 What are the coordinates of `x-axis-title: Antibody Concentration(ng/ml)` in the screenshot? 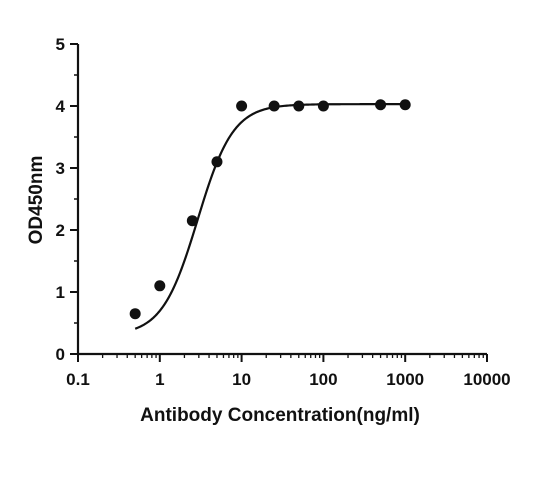 It's located at (280, 415).